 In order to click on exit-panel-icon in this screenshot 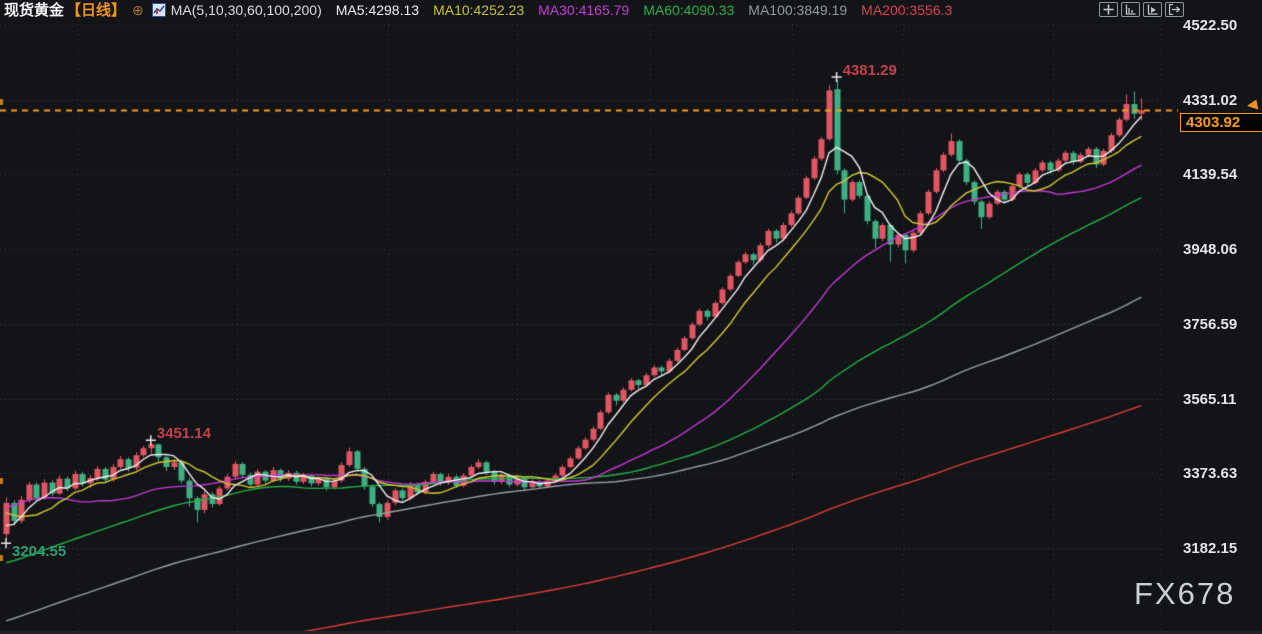, I will do `click(1174, 9)`.